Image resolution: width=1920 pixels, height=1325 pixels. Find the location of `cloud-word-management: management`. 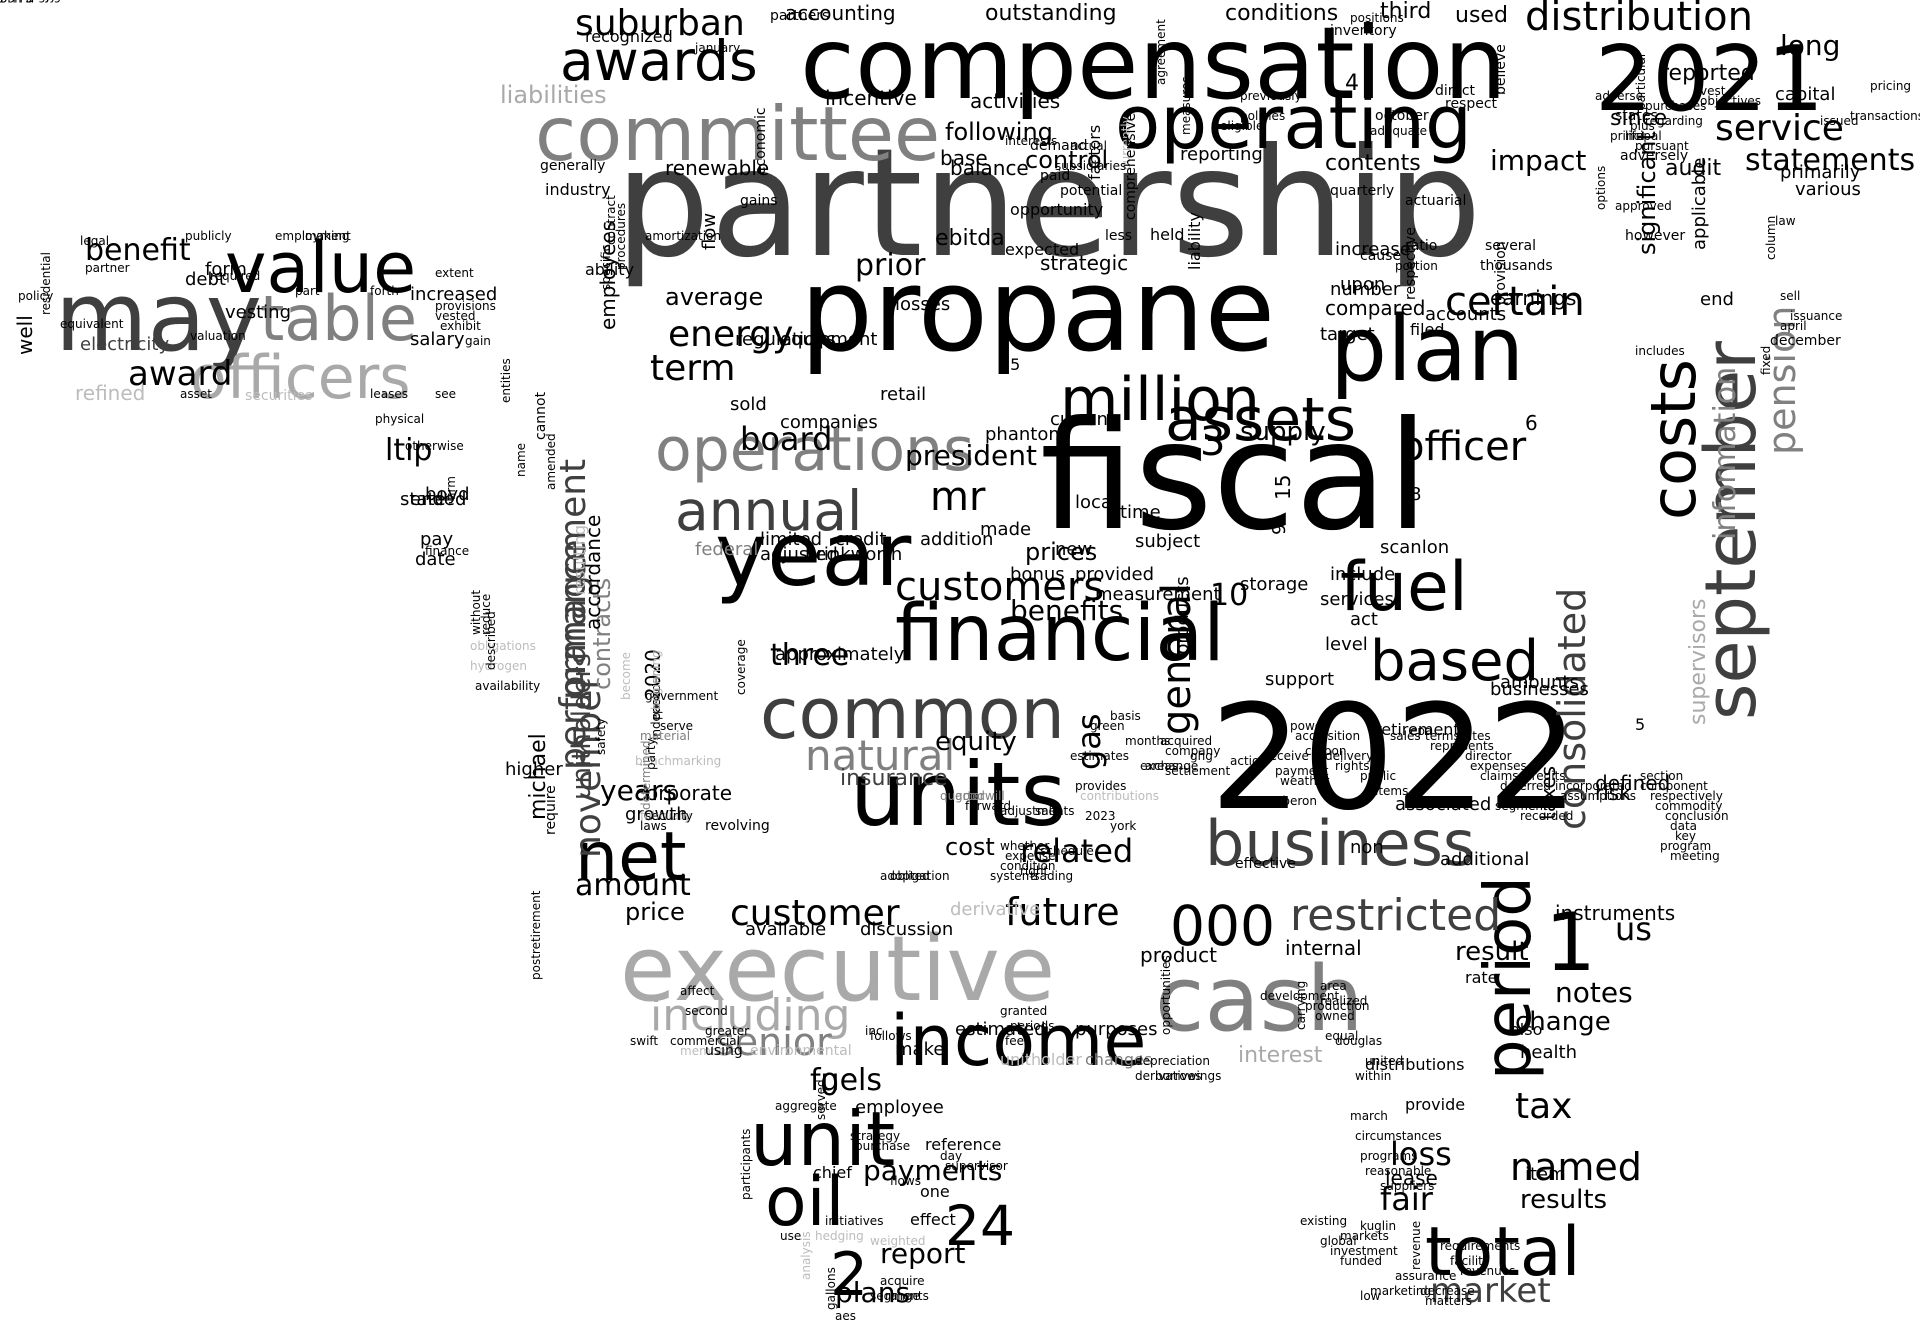

cloud-word-management: management is located at coordinates (573, 579).